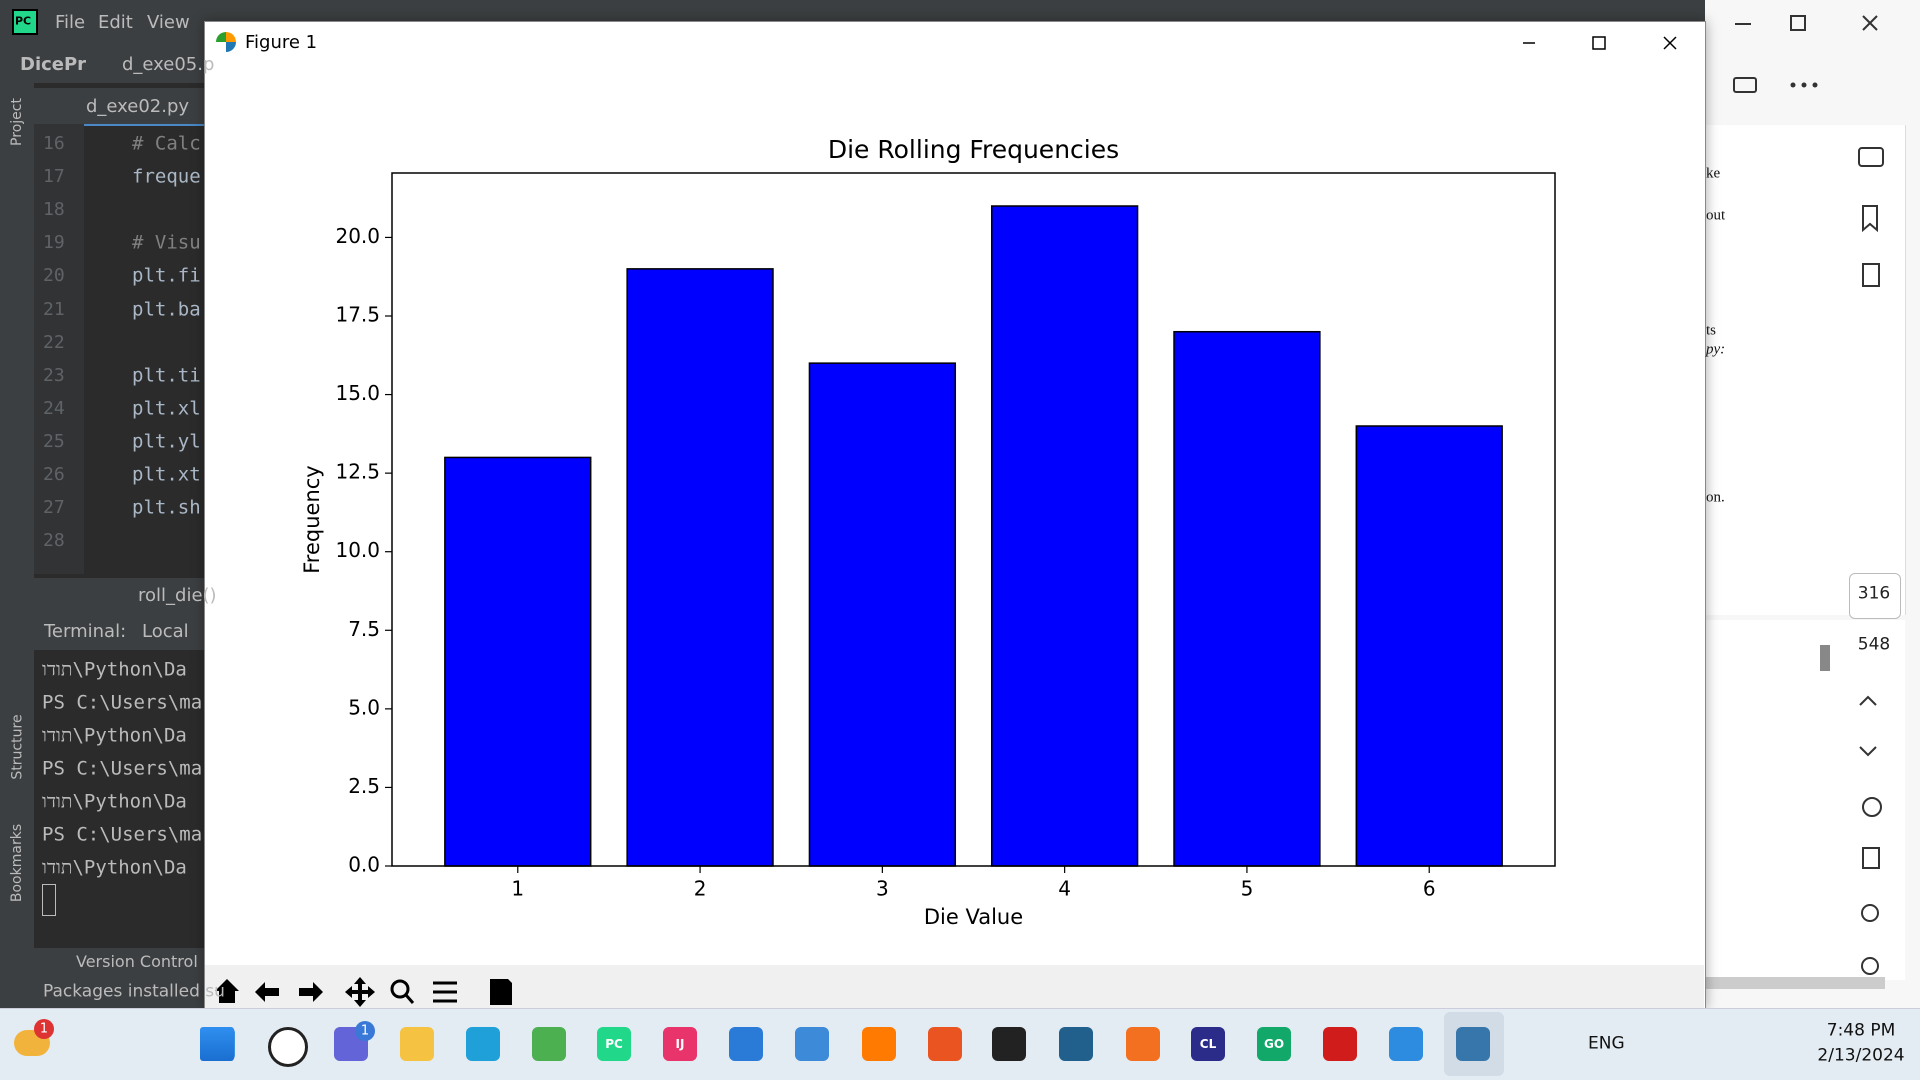 The width and height of the screenshot is (1920, 1080). Describe the element at coordinates (115, 22) in the screenshot. I see `menu-item: Edit` at that location.